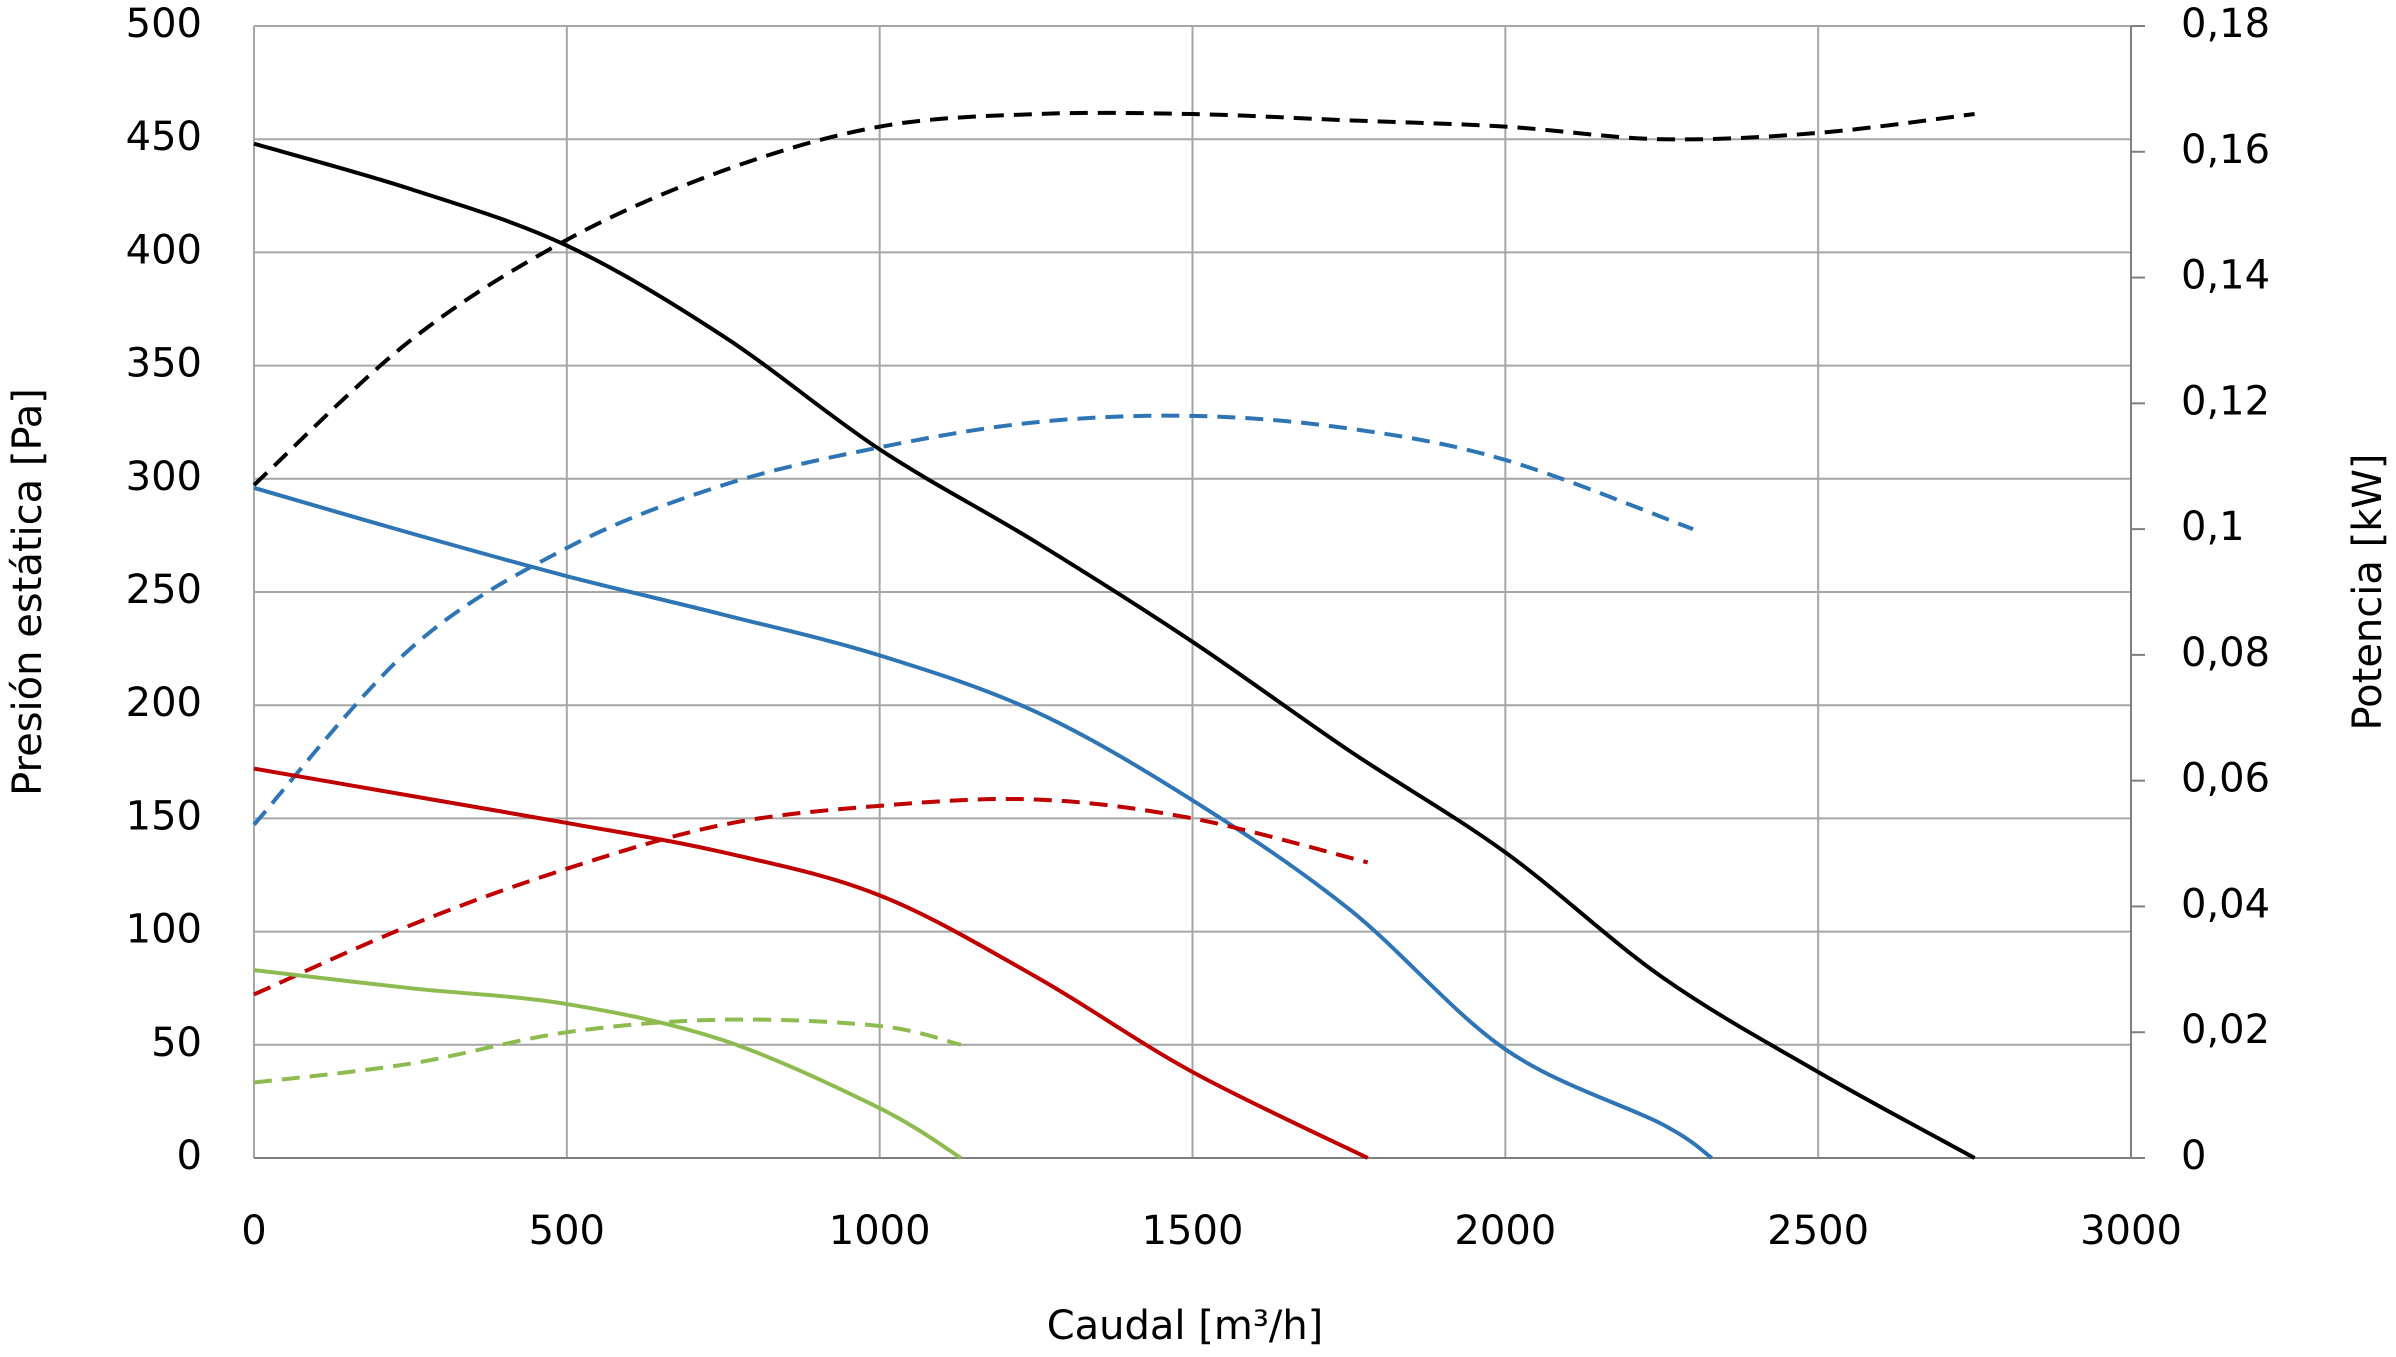 Image resolution: width=2396 pixels, height=1357 pixels. I want to click on y-tick-label: 500, so click(164, 24).